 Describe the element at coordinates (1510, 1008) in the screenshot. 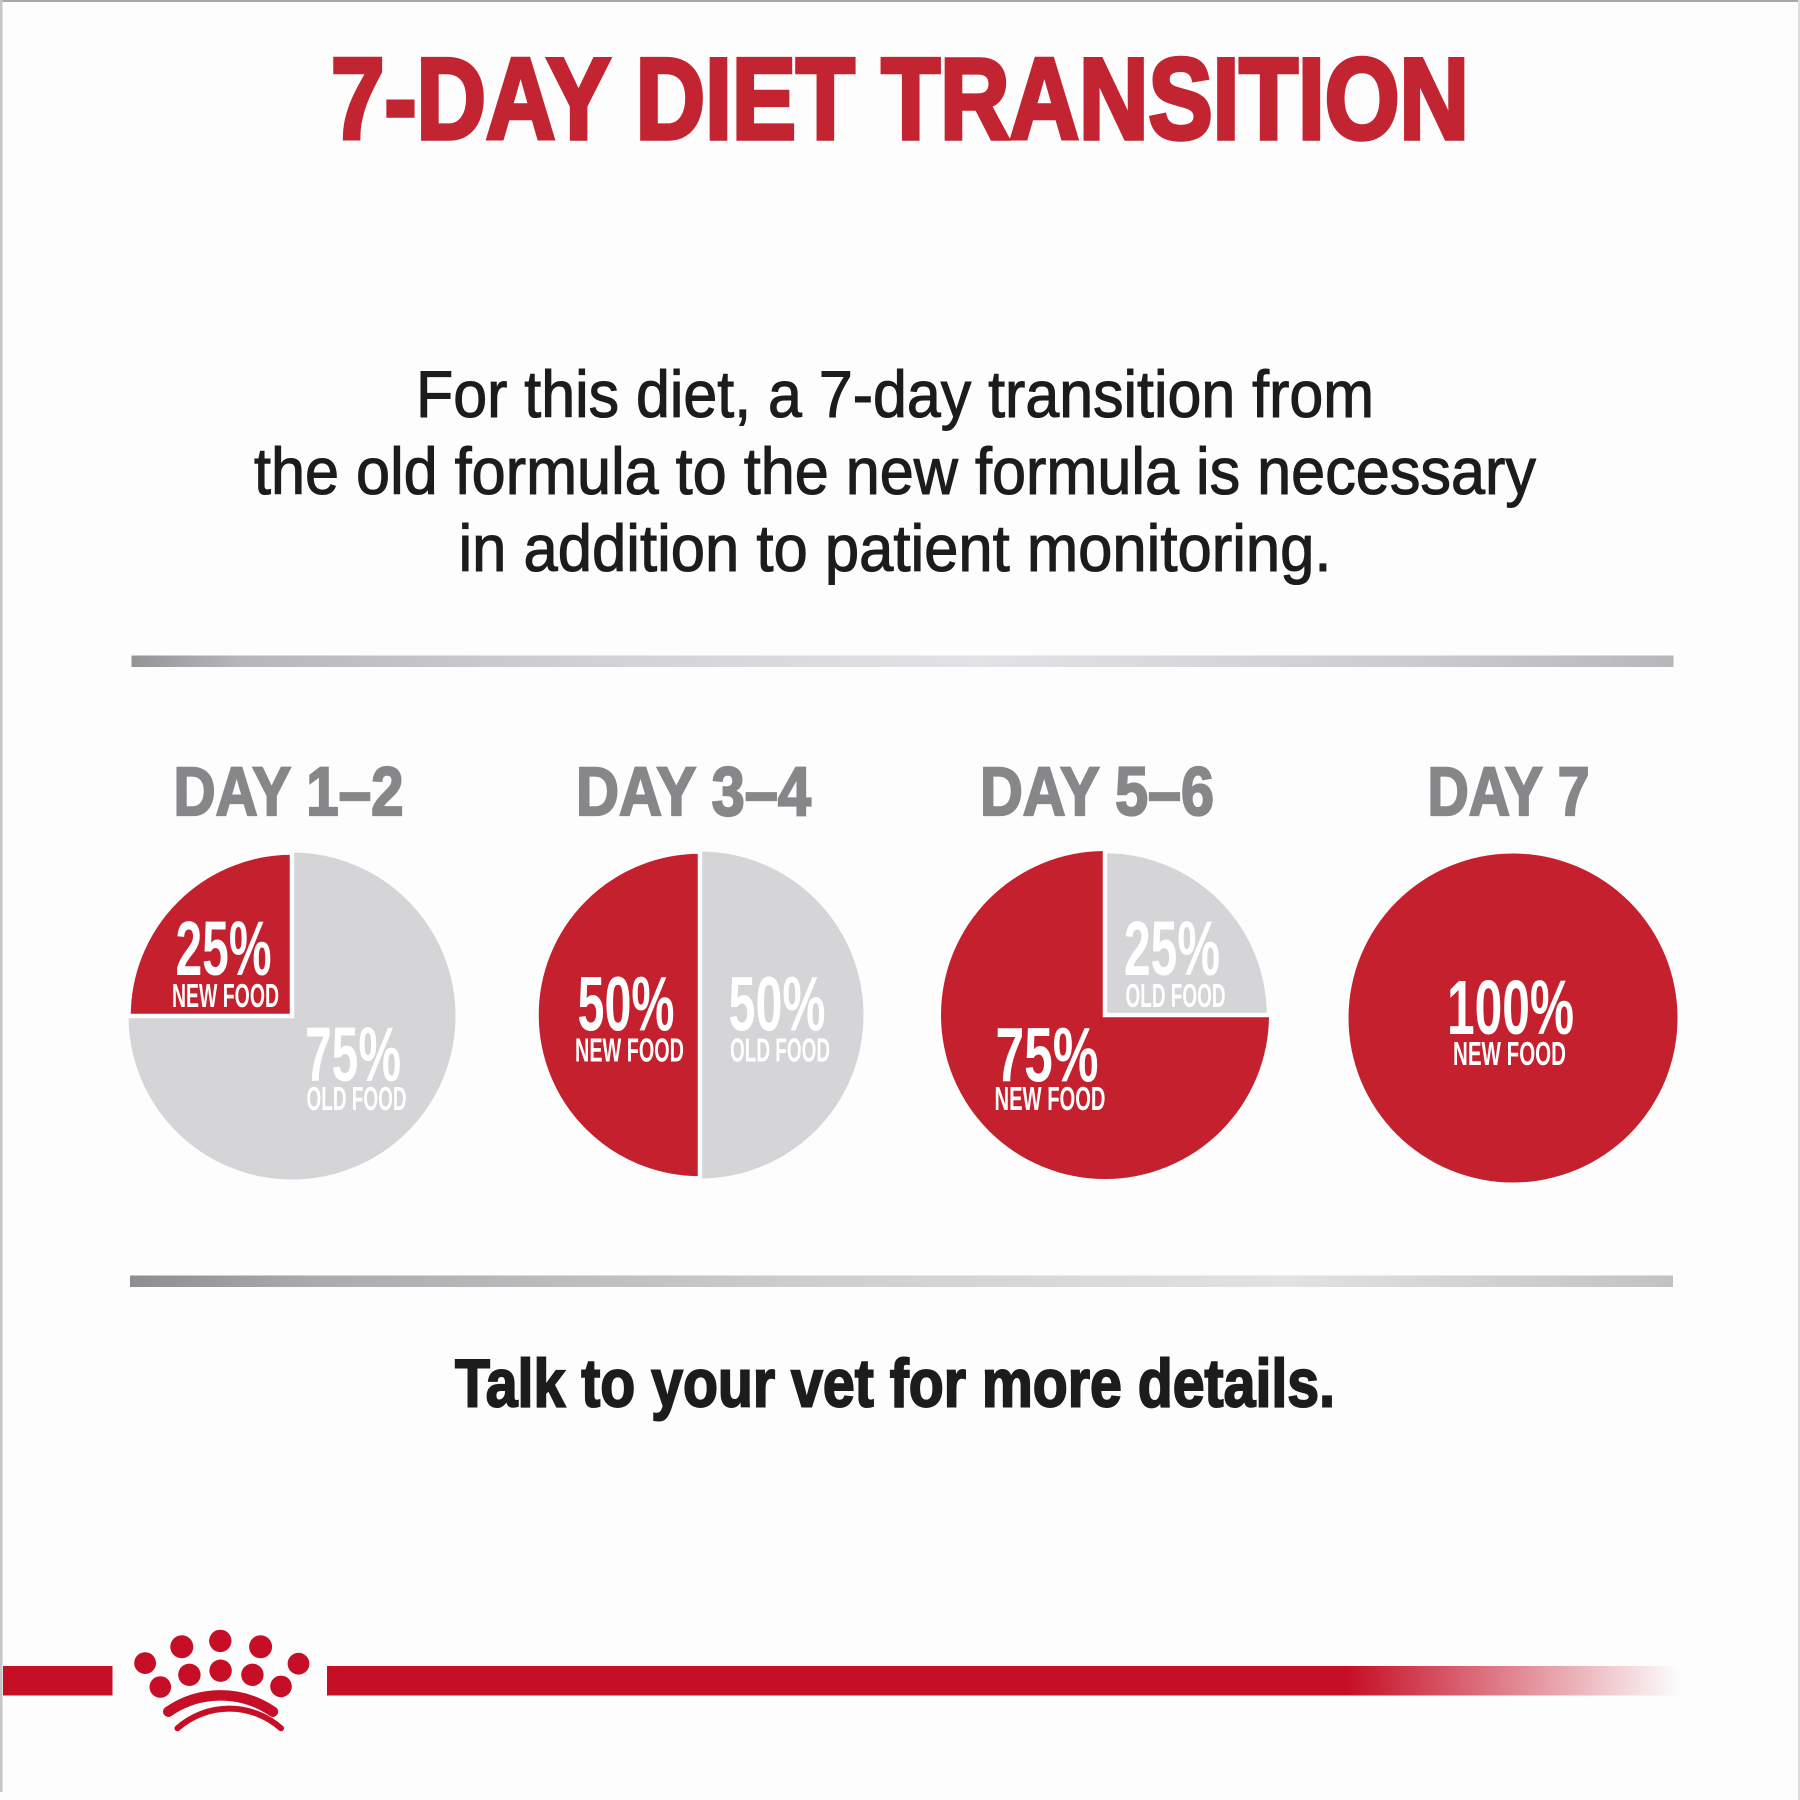

I see `svg-text: 100%` at that location.